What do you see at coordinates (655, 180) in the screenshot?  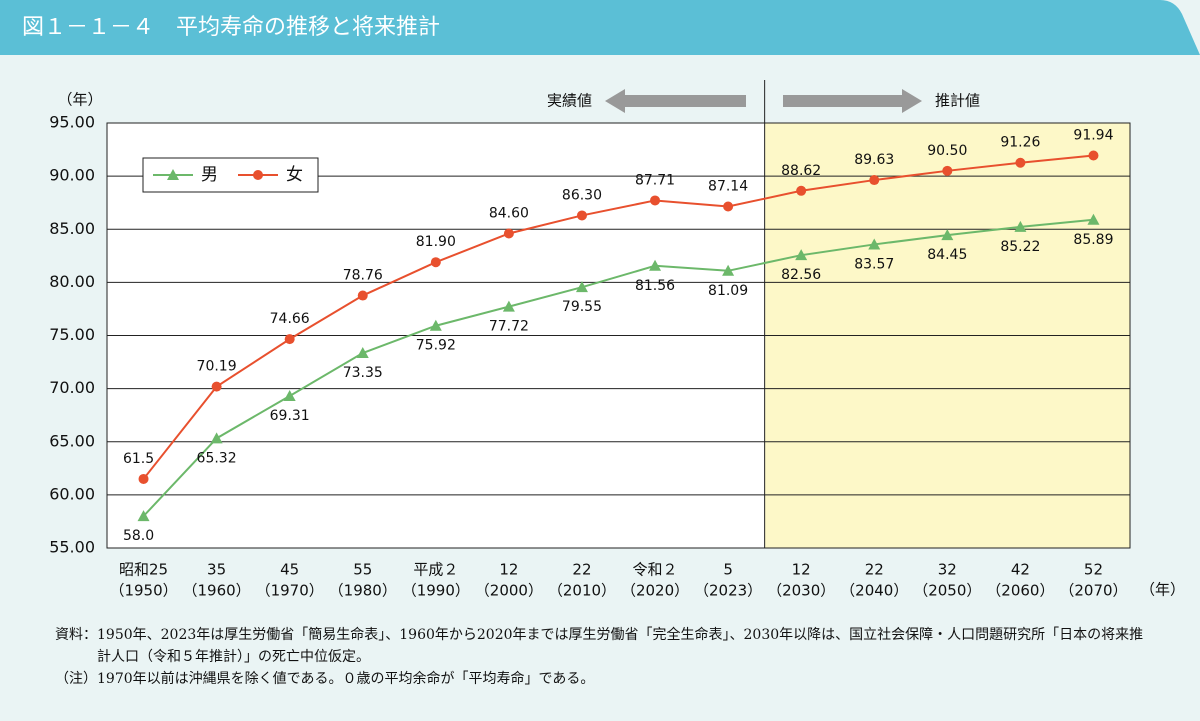 I see `data-label: 87.71` at bounding box center [655, 180].